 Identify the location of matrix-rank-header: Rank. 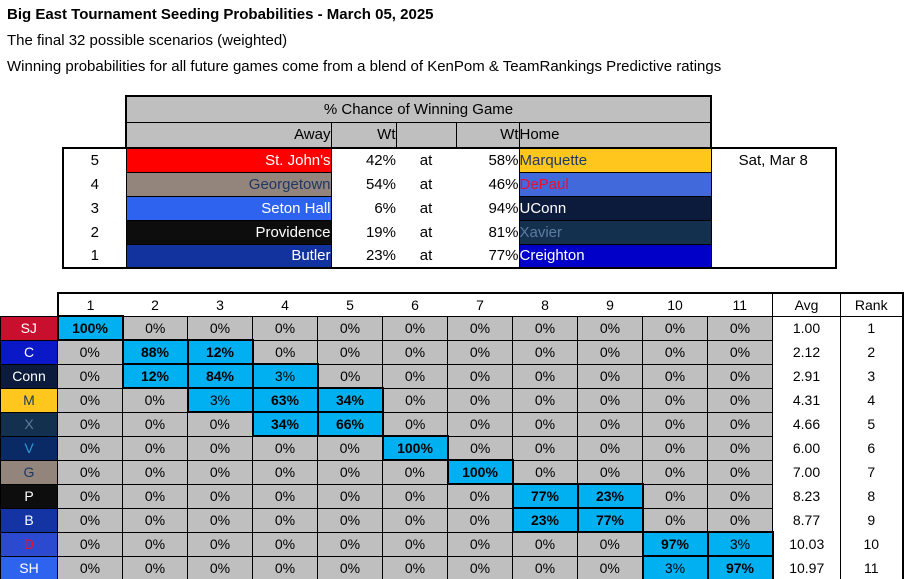
(872, 304).